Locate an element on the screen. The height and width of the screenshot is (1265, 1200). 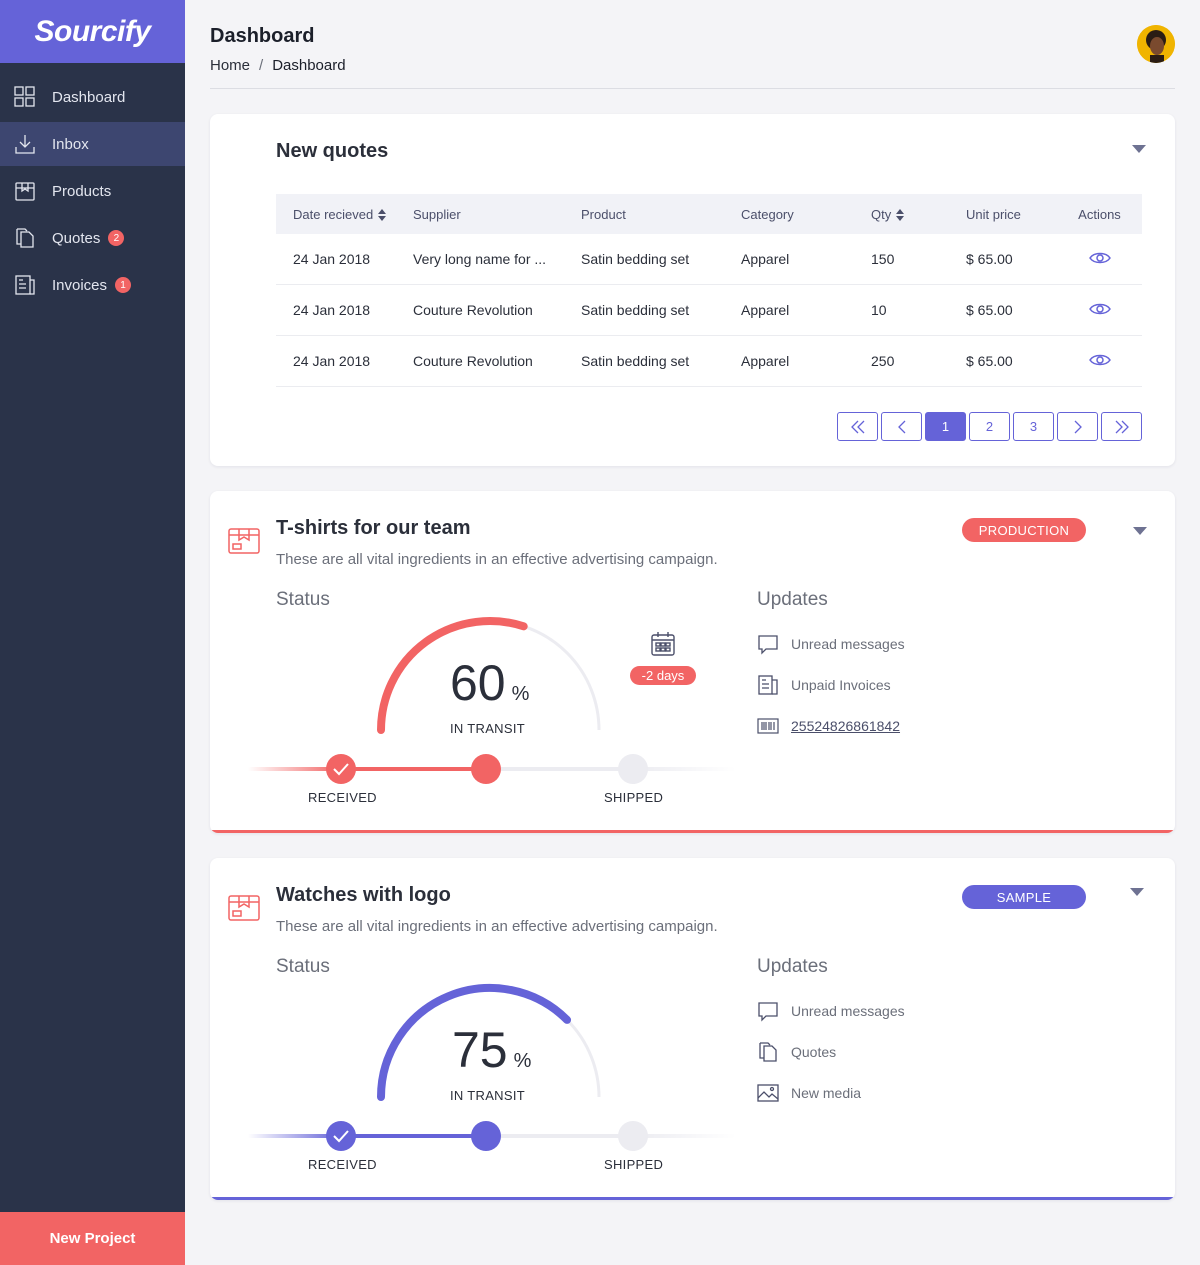
tracking-link: 25524826861842 is located at coordinates (846, 726).